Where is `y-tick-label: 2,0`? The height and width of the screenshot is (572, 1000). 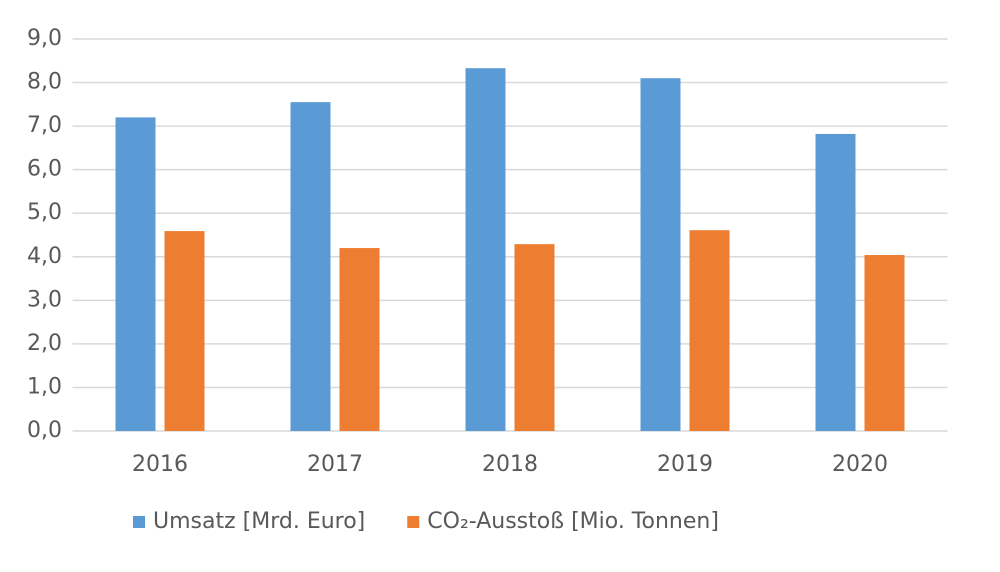
y-tick-label: 2,0 is located at coordinates (44, 343).